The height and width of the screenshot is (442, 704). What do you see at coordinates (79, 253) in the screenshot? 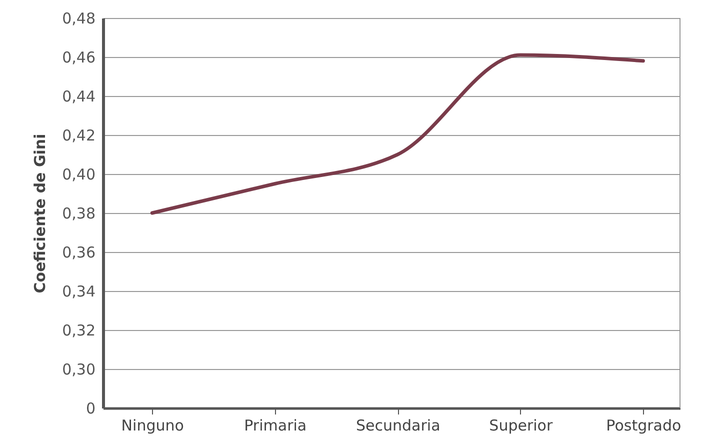
I see `y-tick-label: 0,36` at bounding box center [79, 253].